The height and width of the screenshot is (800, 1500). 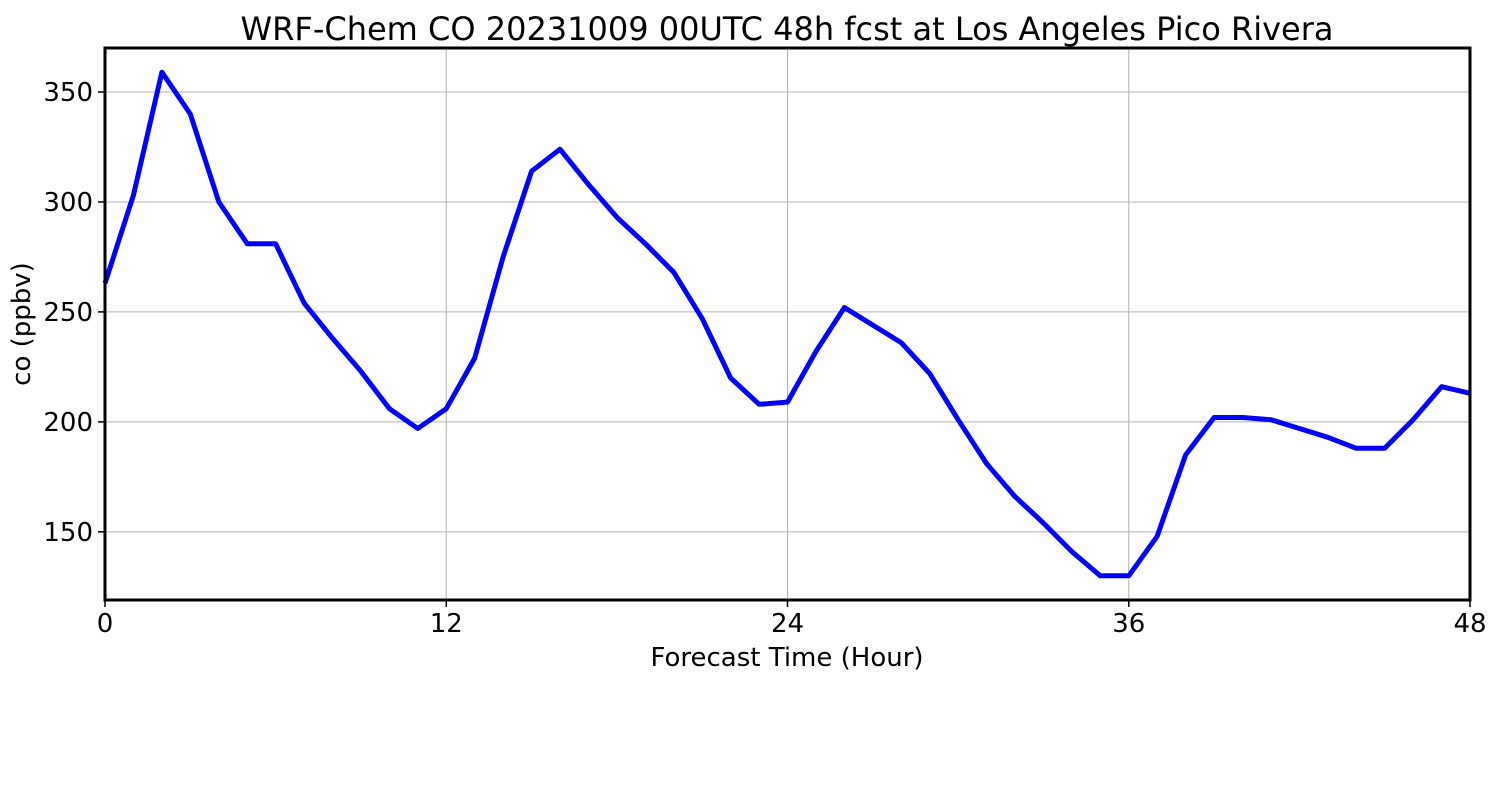 I want to click on y-tick-label: 300, so click(x=68, y=203).